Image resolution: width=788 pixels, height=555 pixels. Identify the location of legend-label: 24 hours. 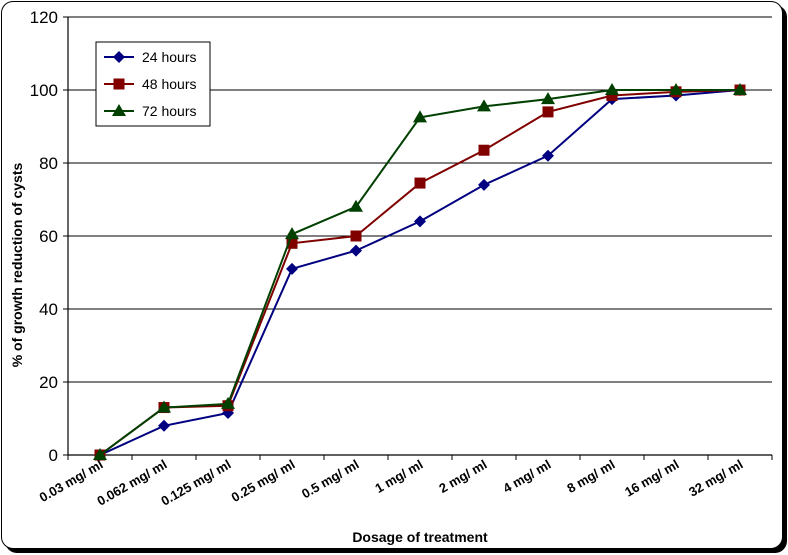
(169, 57).